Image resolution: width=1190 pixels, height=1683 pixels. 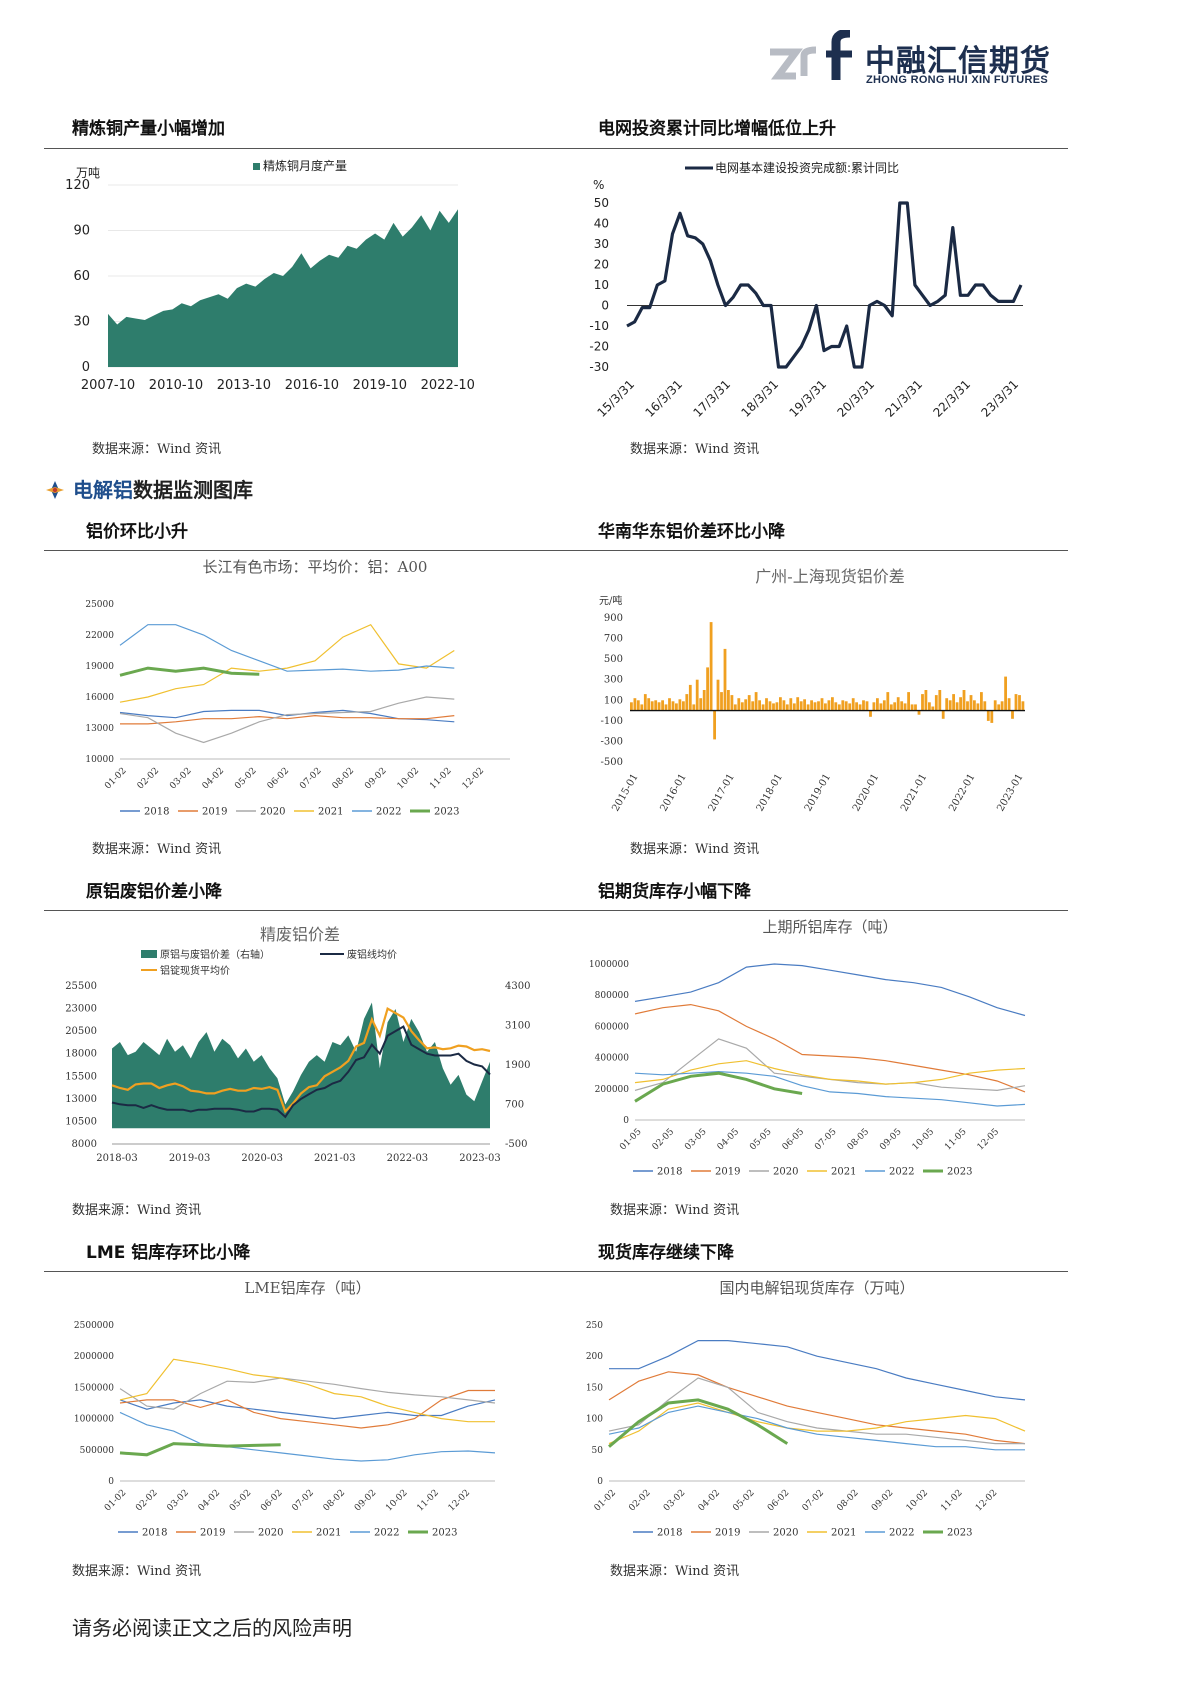 I want to click on x-tick-label: 01-05, so click(x=631, y=1140).